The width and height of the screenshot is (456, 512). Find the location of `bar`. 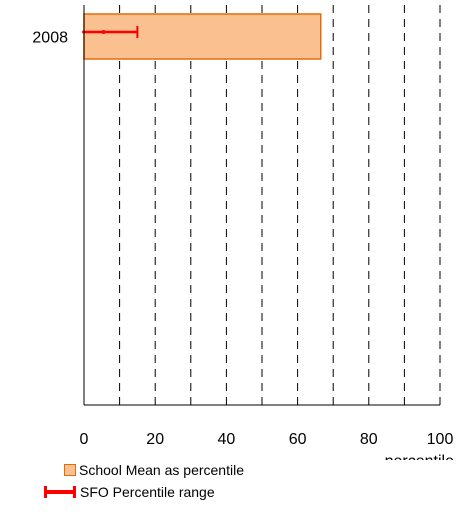

bar is located at coordinates (202, 36).